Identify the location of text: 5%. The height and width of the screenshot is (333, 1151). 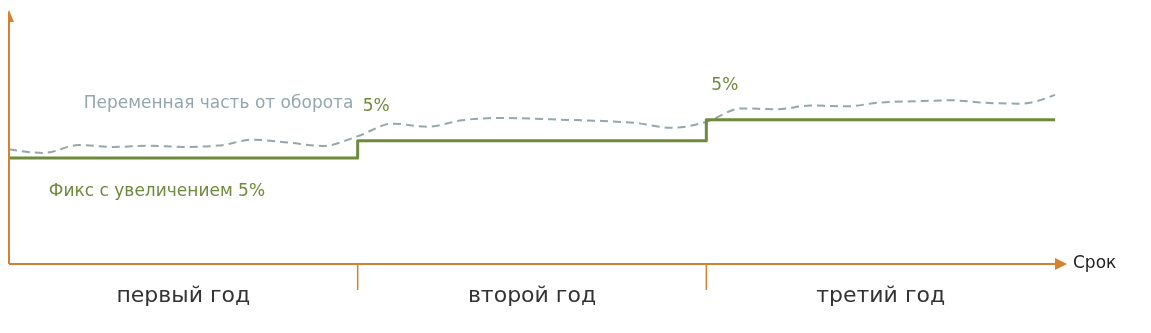
(725, 84).